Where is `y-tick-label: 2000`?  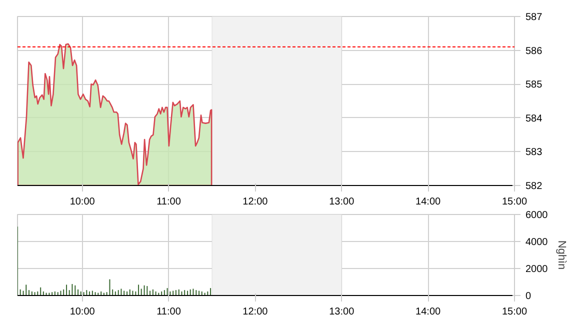
y-tick-label: 2000 is located at coordinates (537, 269).